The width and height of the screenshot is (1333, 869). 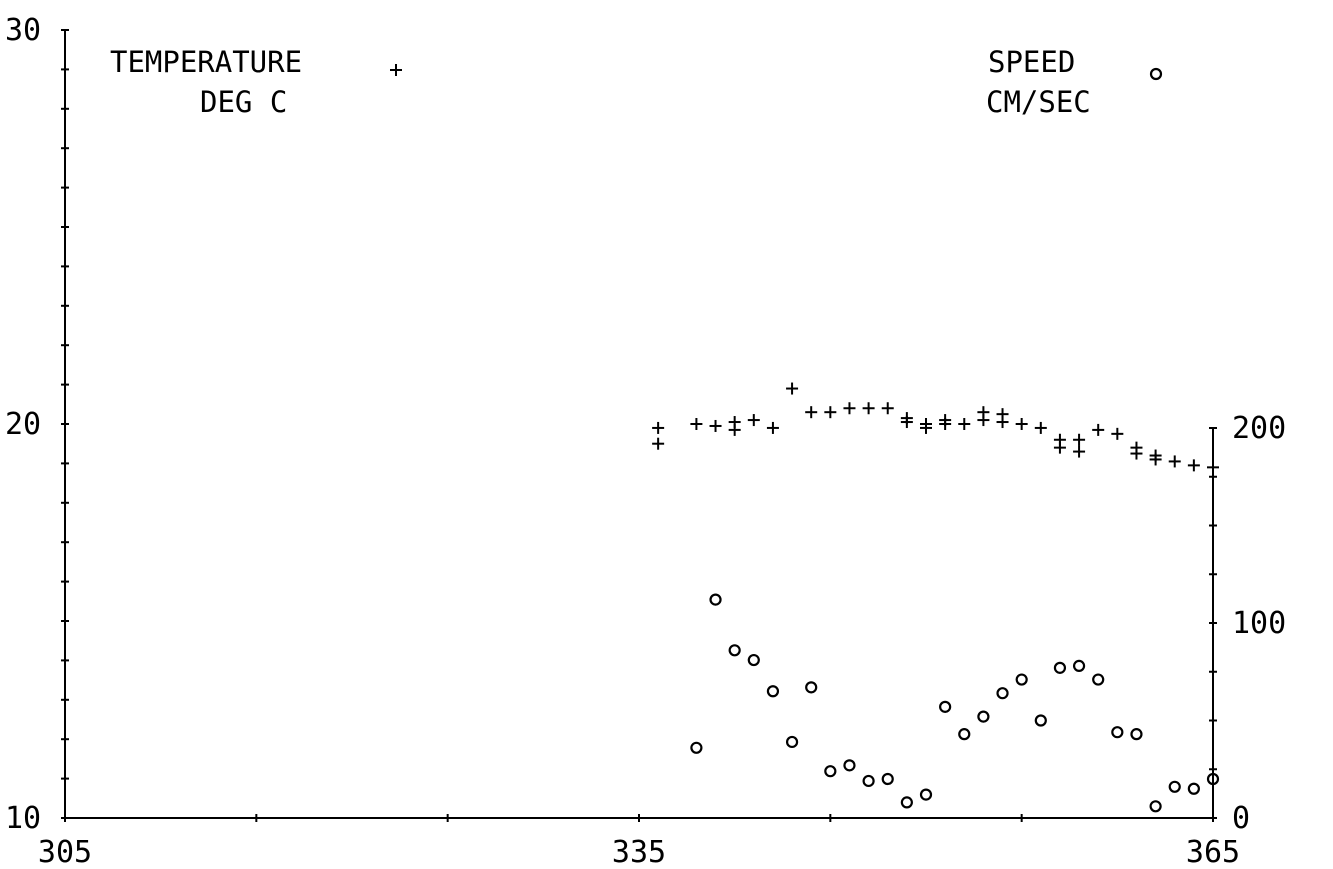 I want to click on legend-speed-symbol, so click(x=1156, y=74).